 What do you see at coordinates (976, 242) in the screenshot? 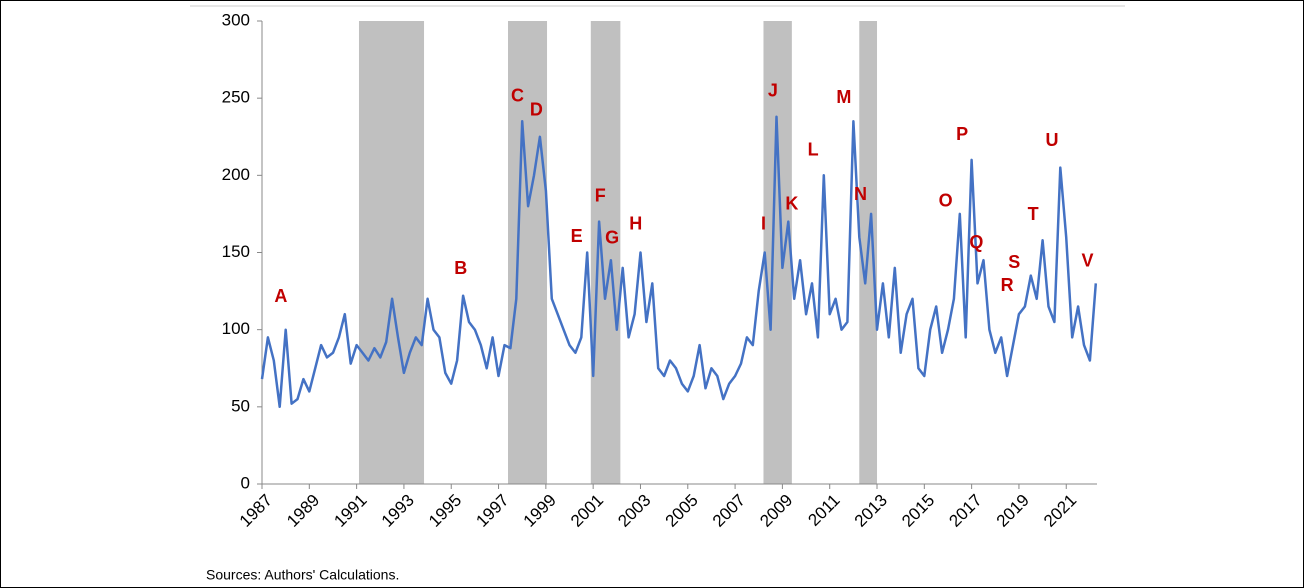
I see `annotation: Q` at bounding box center [976, 242].